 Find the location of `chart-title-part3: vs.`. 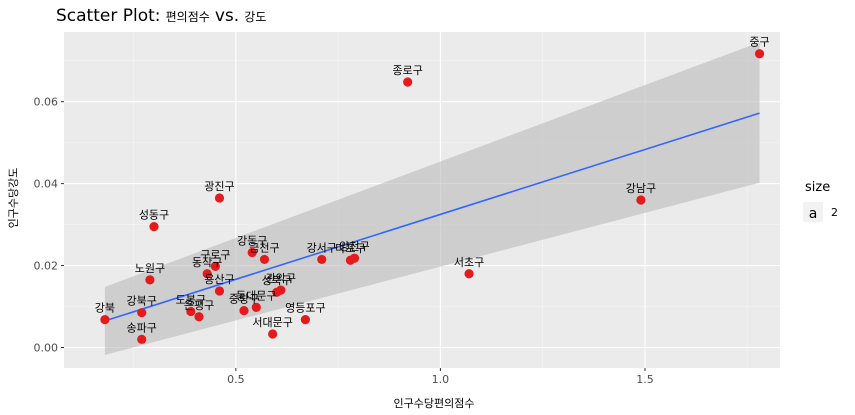

chart-title-part3: vs. is located at coordinates (227, 16).